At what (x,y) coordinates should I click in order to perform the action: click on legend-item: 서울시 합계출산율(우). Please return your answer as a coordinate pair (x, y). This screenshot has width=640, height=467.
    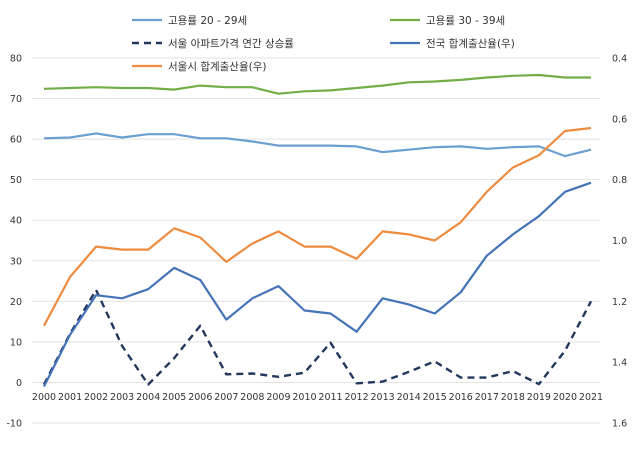
    Looking at the image, I should click on (199, 67).